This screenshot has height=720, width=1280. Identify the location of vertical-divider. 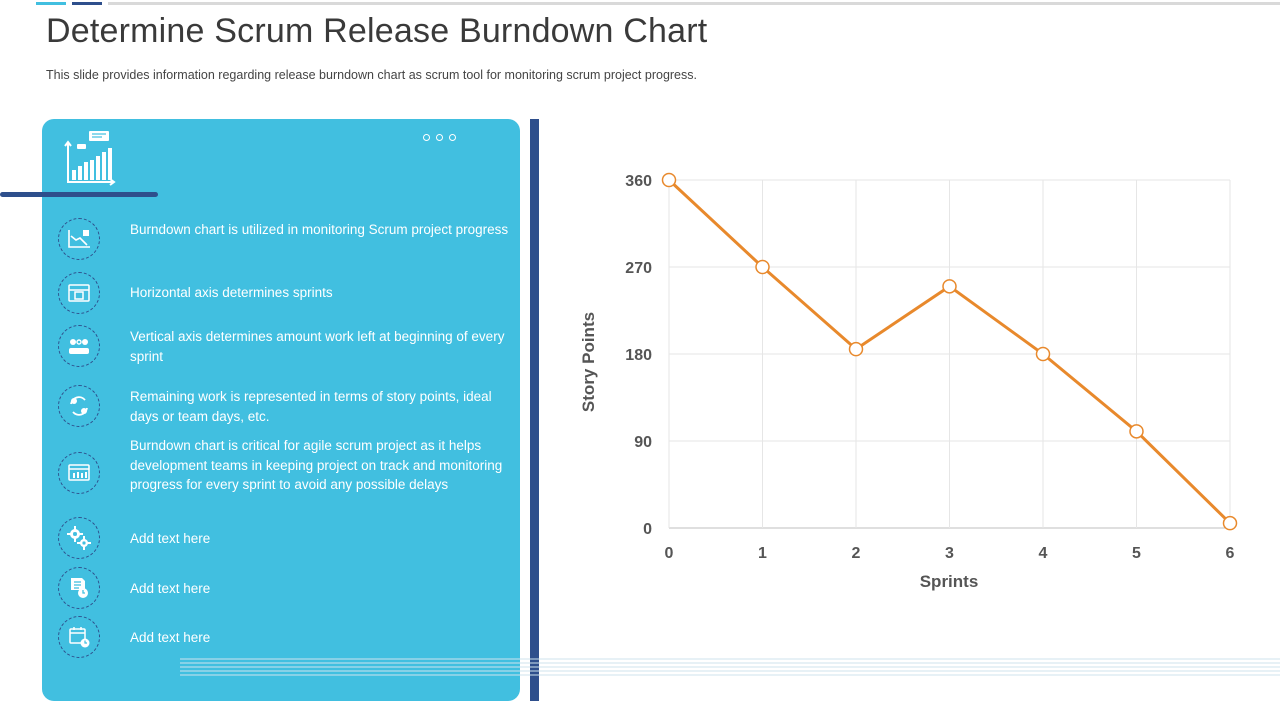
(534, 410).